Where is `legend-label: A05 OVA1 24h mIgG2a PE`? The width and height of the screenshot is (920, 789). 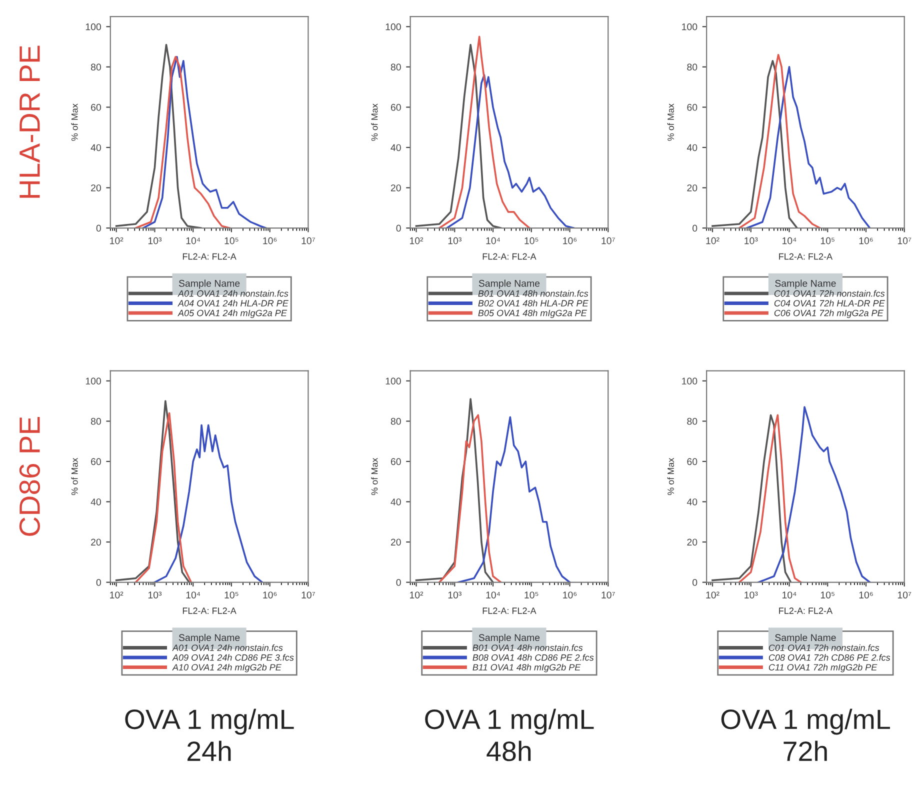
legend-label: A05 OVA1 24h mIgG2a PE is located at coordinates (233, 314).